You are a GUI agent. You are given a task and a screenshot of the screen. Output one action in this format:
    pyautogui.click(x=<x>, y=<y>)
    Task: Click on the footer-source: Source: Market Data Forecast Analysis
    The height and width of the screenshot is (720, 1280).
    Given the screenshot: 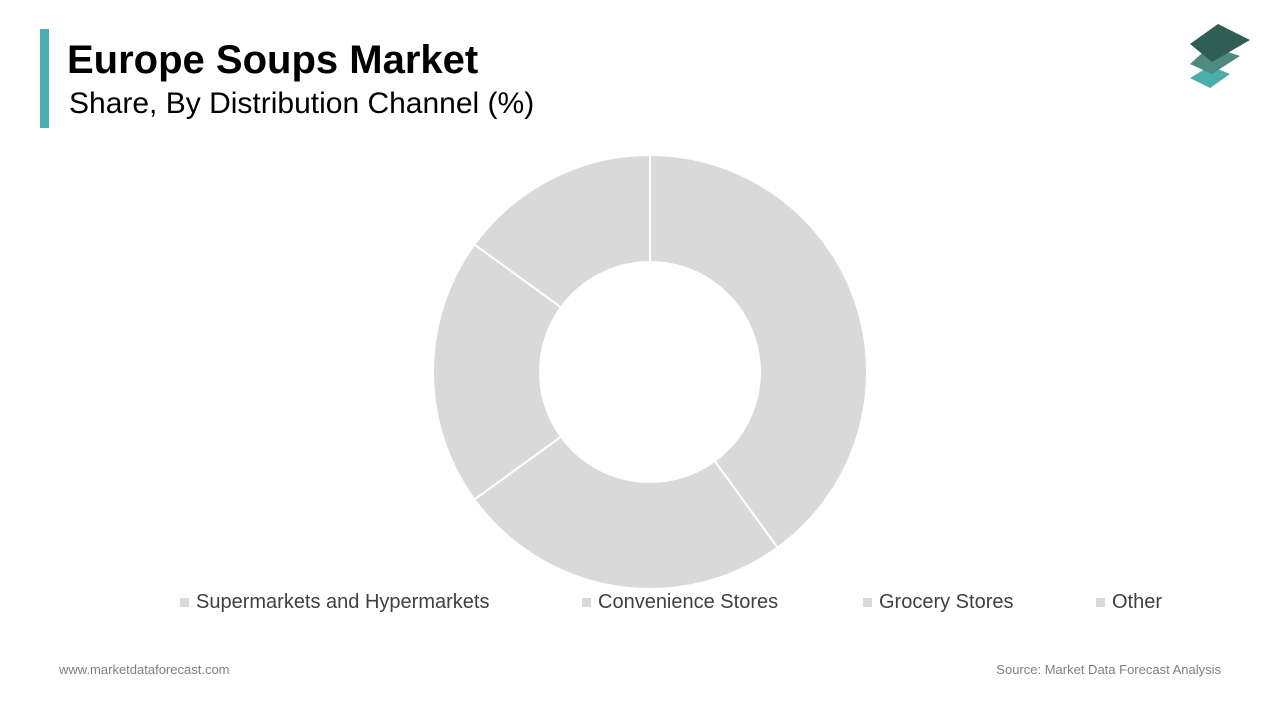 What is the action you would take?
    pyautogui.click(x=1108, y=669)
    